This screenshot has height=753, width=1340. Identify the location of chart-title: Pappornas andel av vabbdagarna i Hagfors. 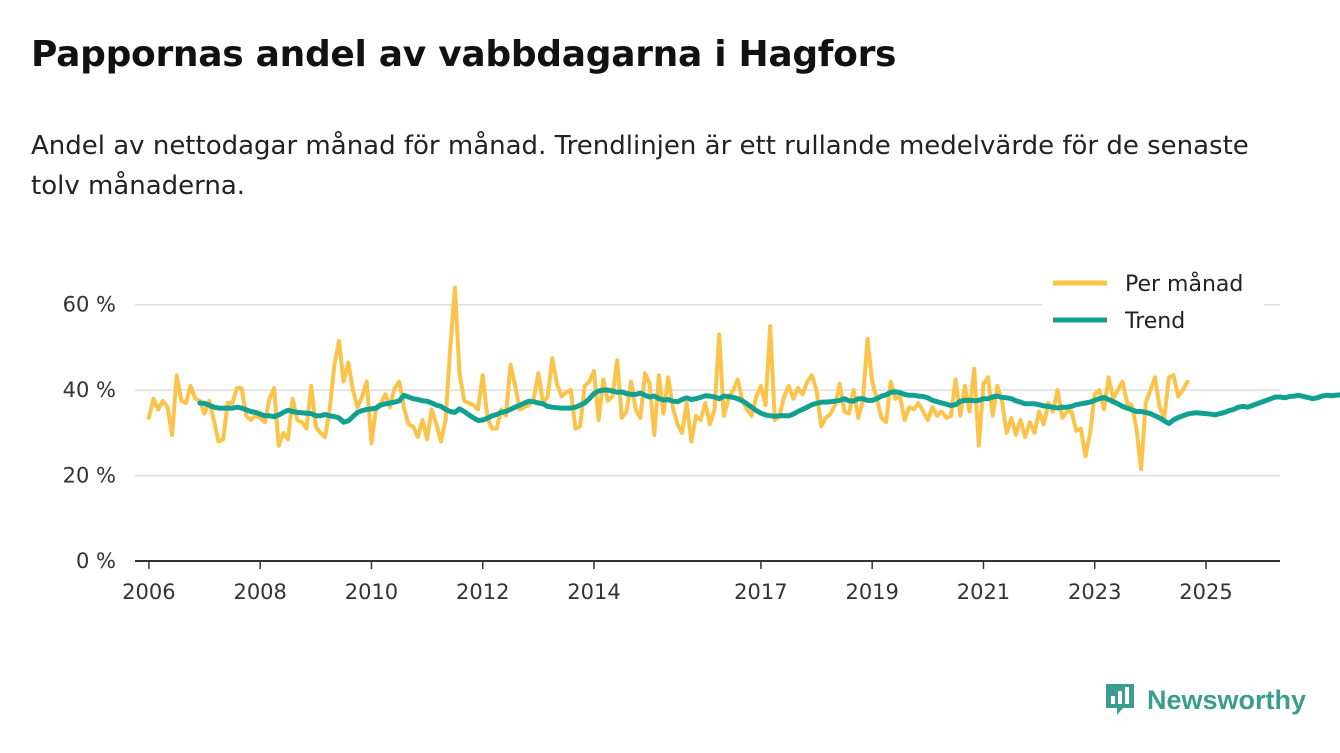
(464, 54).